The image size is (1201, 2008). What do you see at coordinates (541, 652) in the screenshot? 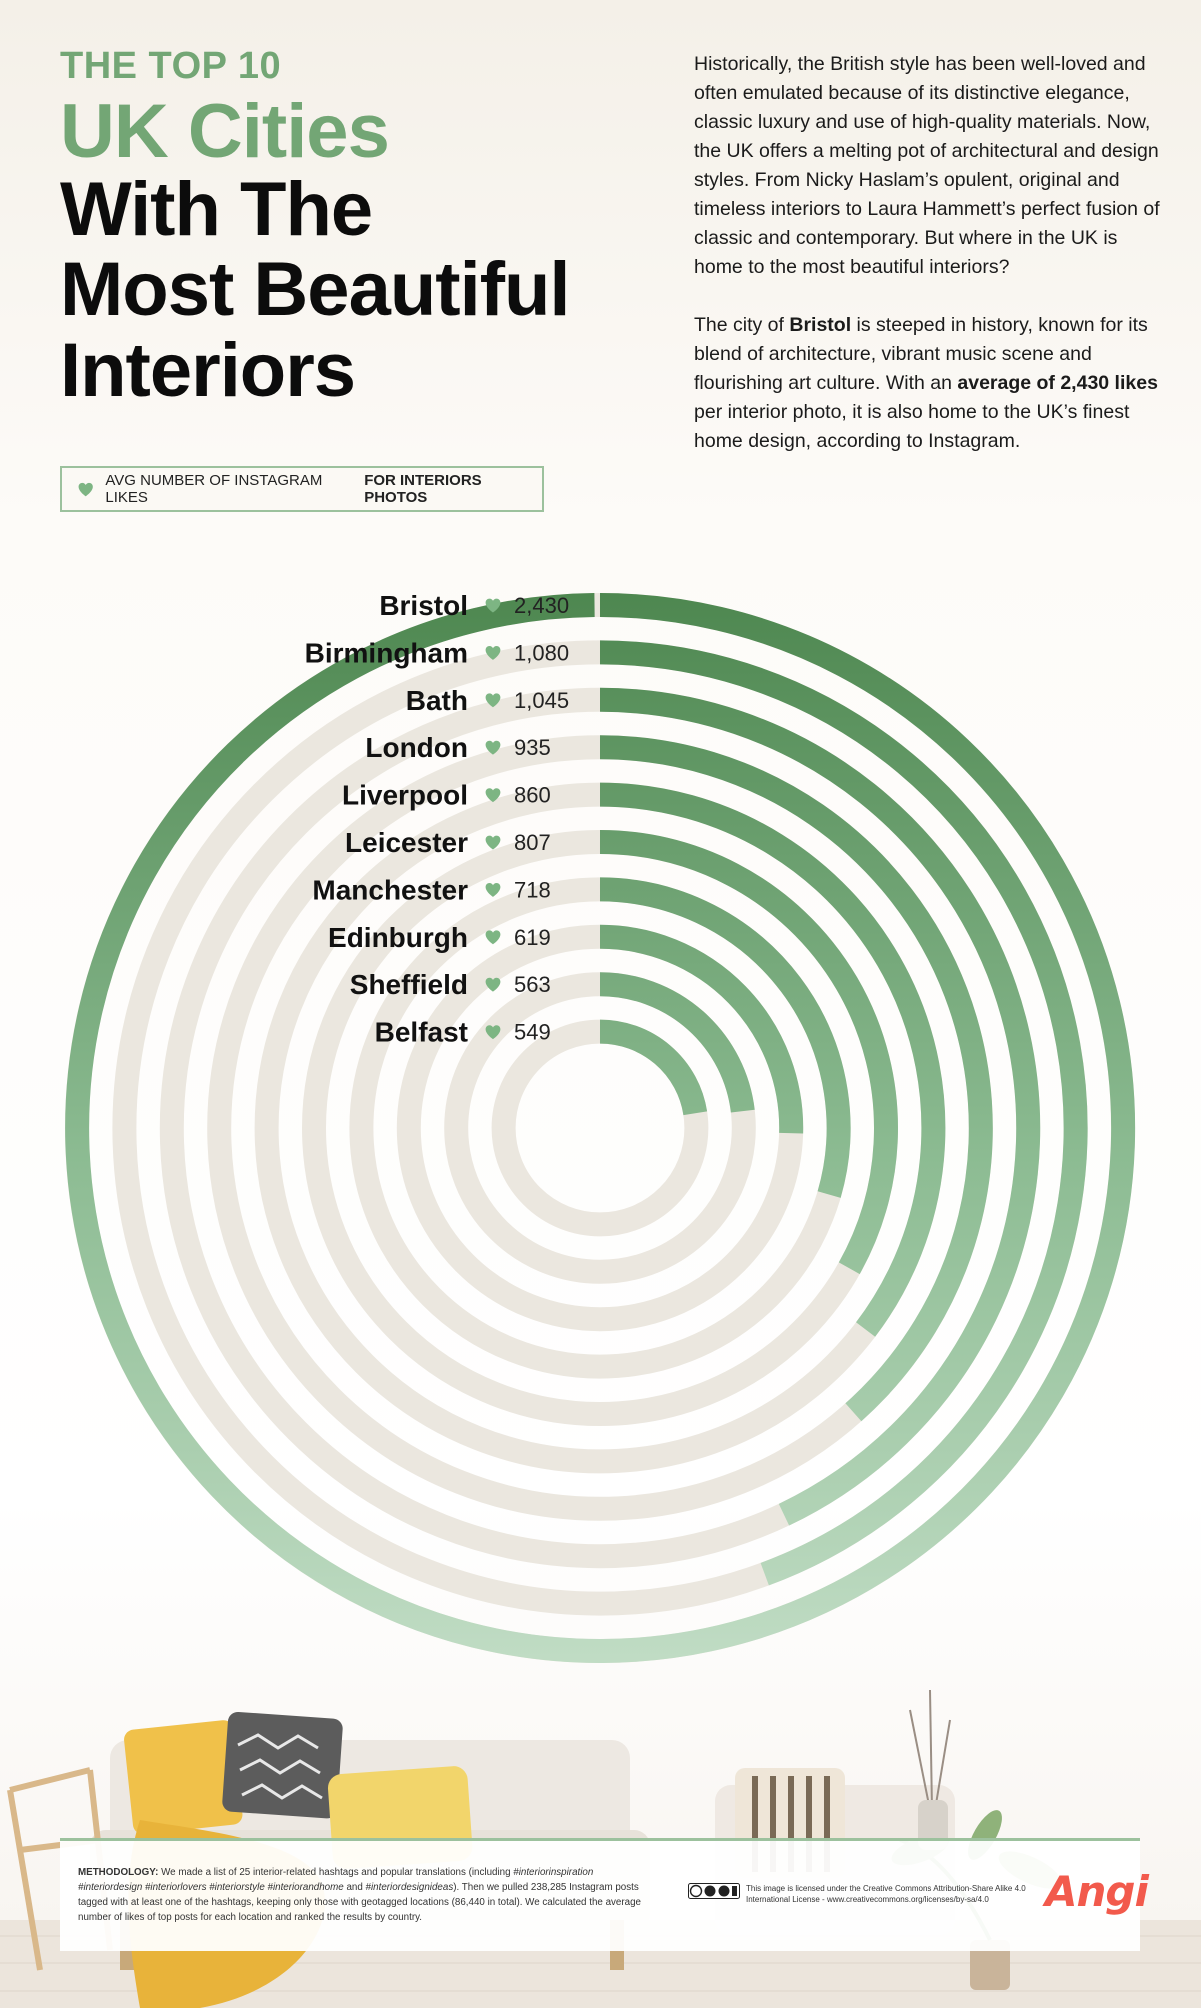
I see `value-label-birmingham: 1,080` at bounding box center [541, 652].